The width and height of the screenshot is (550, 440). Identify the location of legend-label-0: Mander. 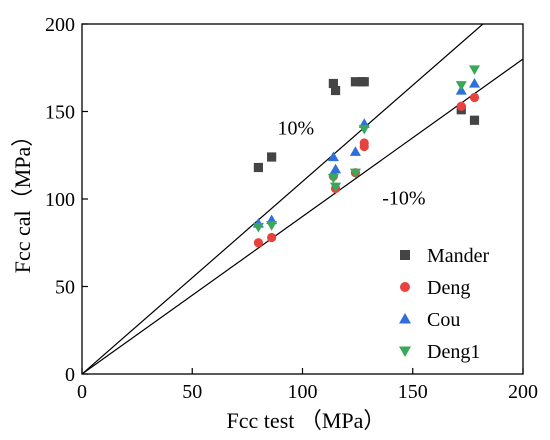
(458, 256).